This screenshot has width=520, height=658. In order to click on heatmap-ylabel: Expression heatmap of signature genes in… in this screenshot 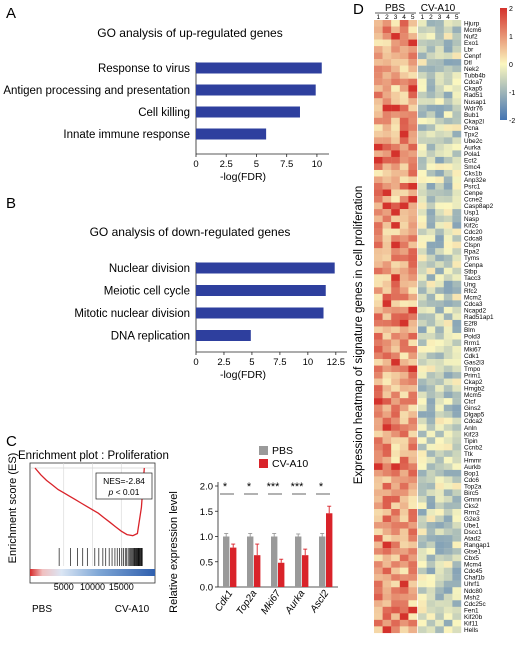, I will do `click(359, 335)`.